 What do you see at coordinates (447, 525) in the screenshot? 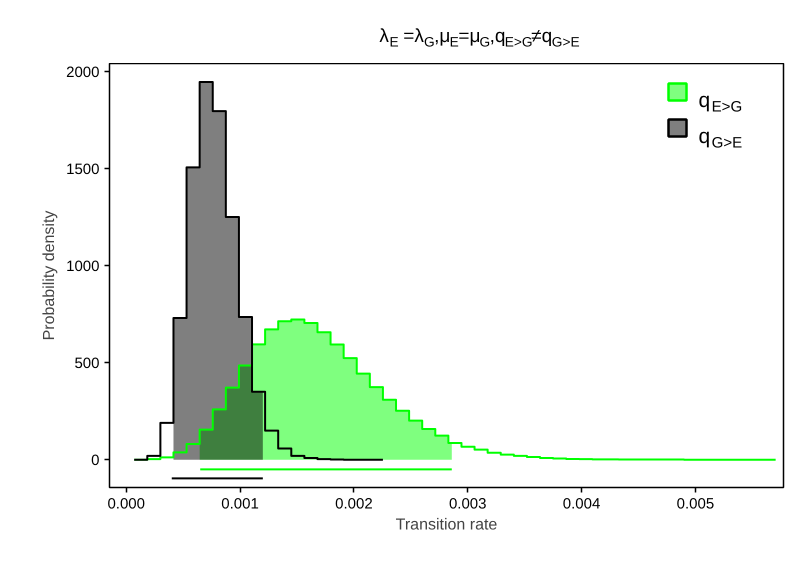
I see `x-axis-title: Transition rate` at bounding box center [447, 525].